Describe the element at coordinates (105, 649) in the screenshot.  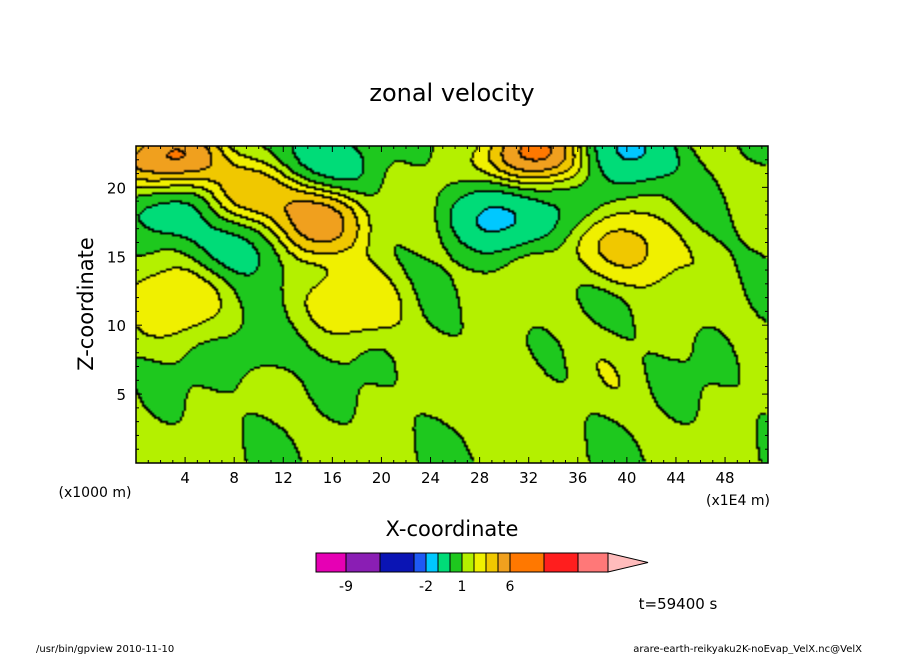
I see `footer-left: /usr/bin/gpview 2010-11-10` at that location.